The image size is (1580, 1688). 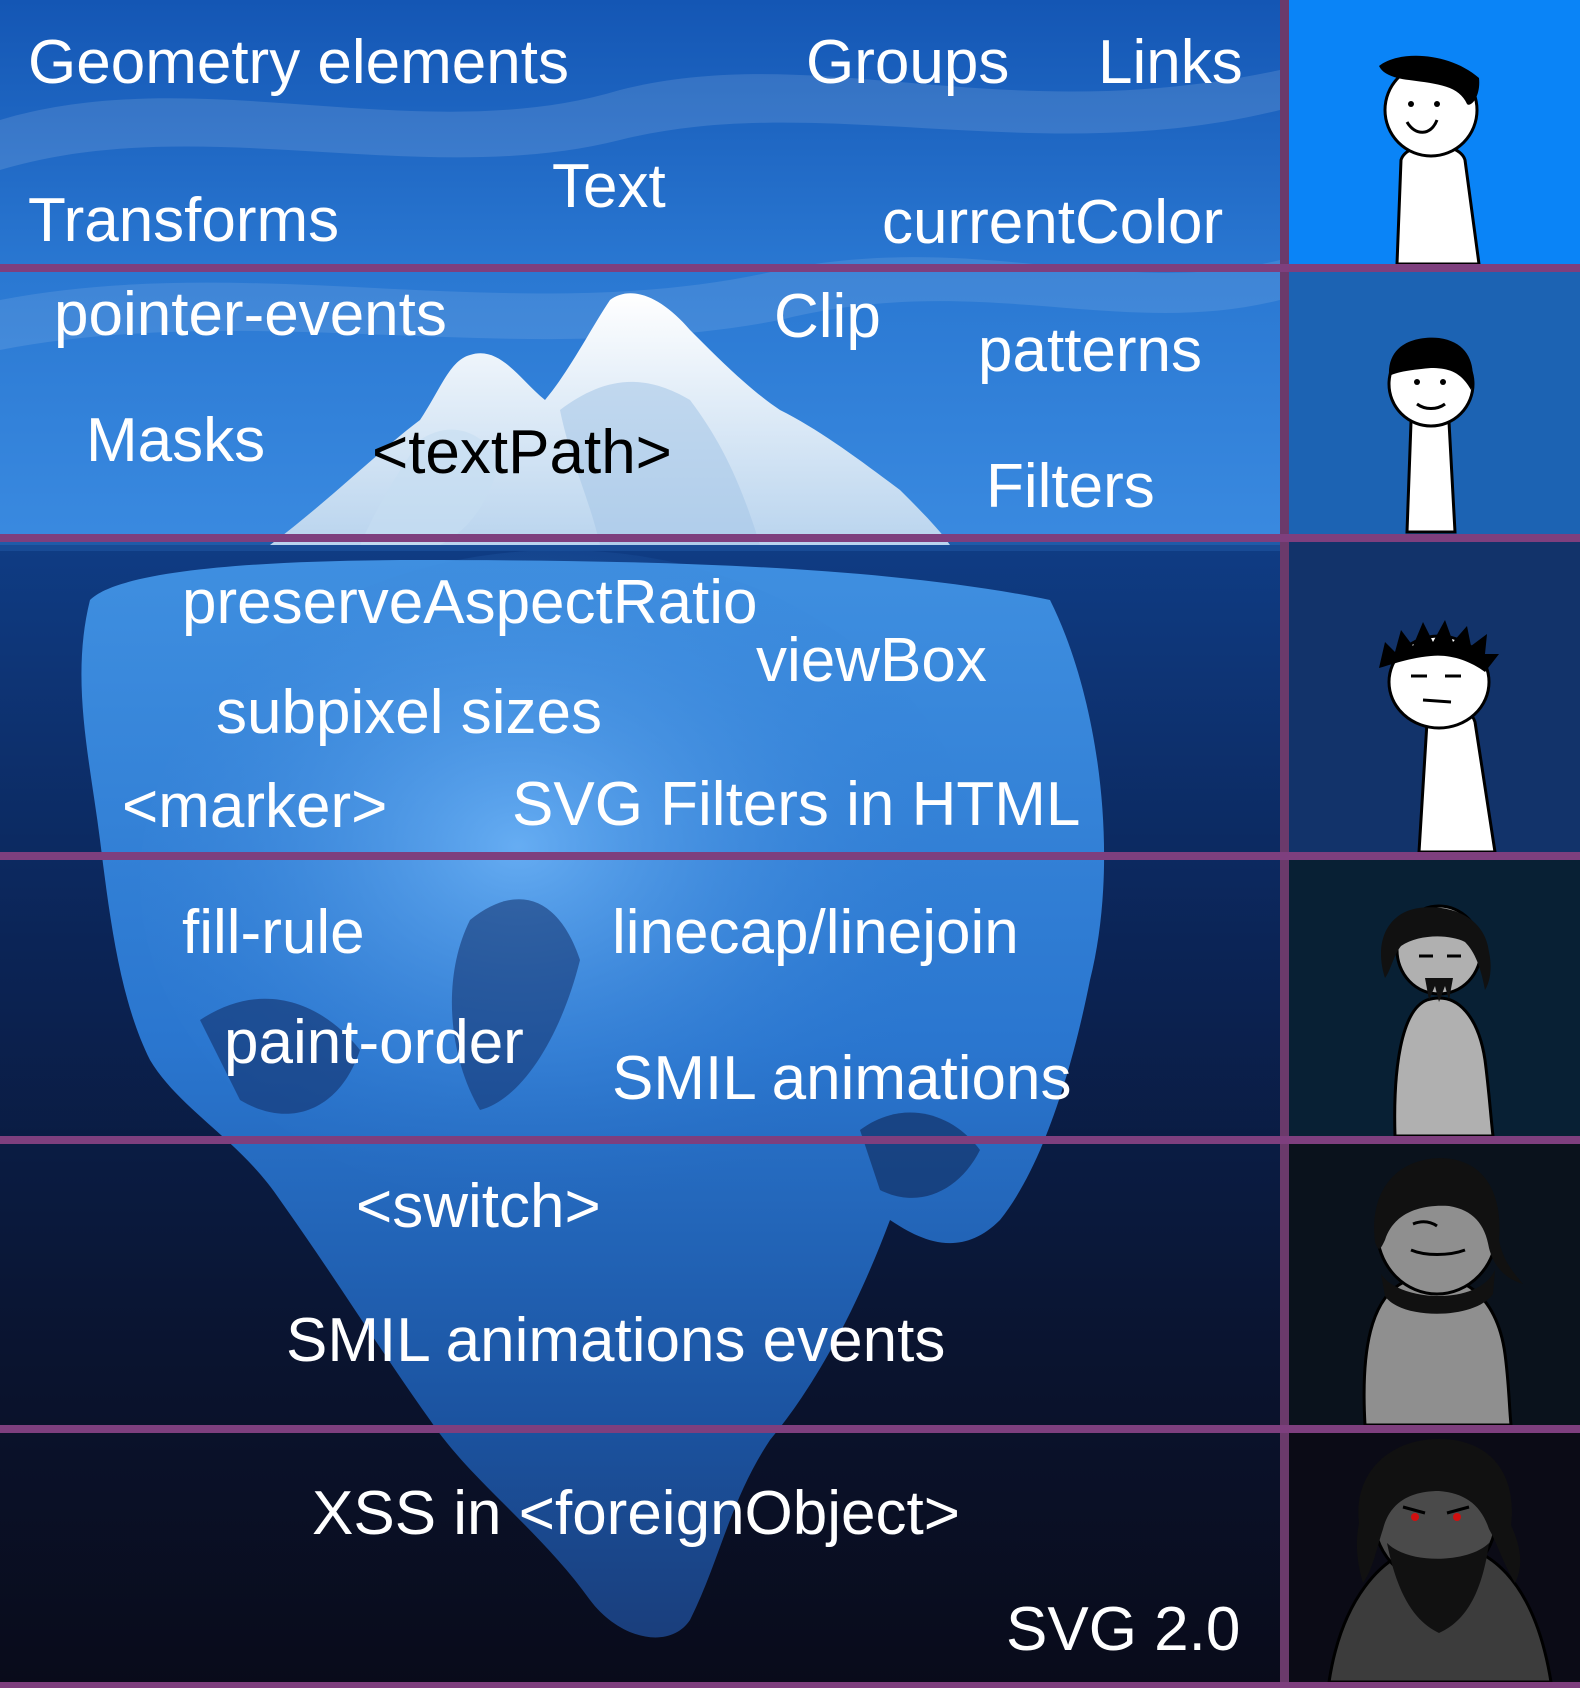 I want to click on tier-2-label: Filters, so click(x=1070, y=486).